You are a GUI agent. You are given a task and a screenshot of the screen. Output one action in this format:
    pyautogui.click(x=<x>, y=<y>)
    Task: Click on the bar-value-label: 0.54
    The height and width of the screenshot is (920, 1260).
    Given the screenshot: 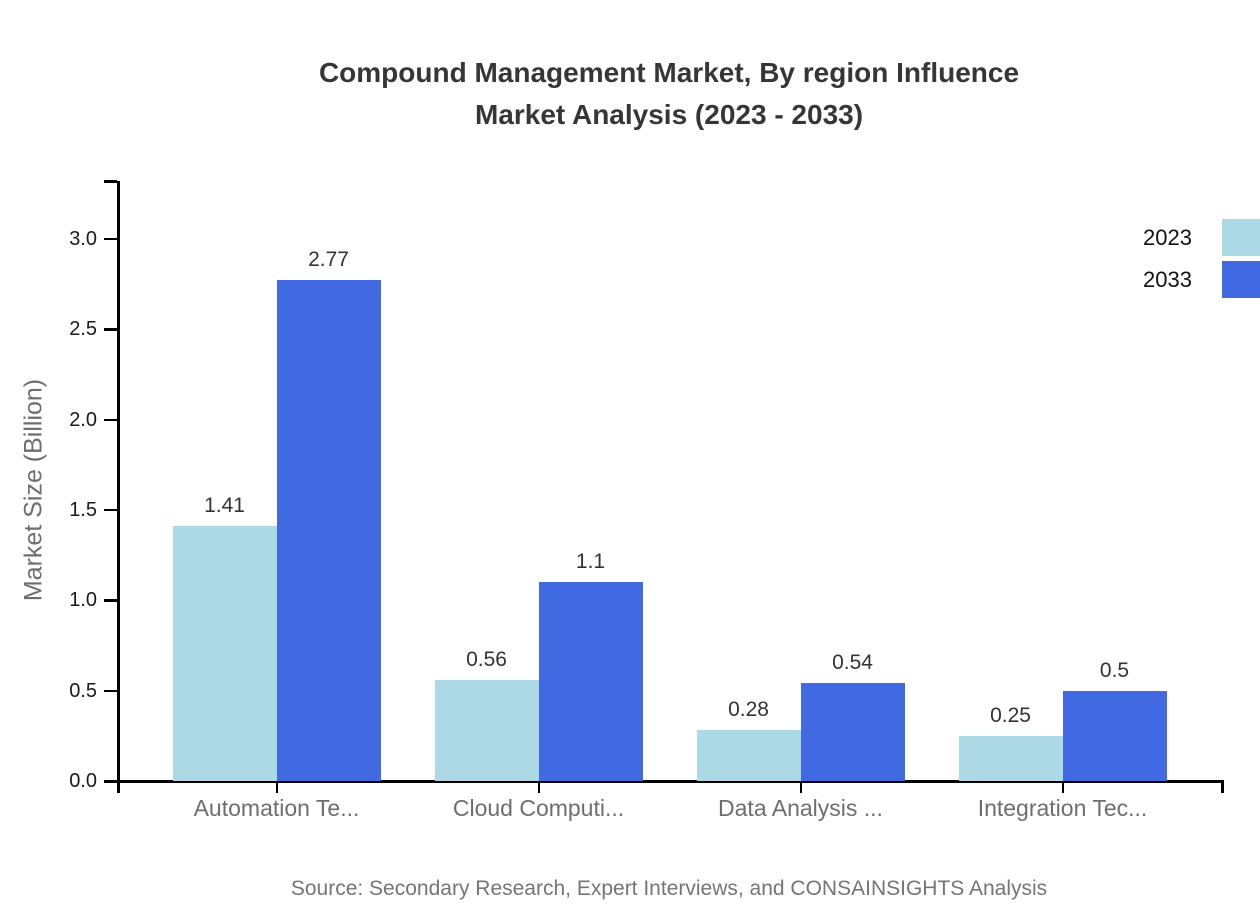 What is the action you would take?
    pyautogui.click(x=852, y=663)
    